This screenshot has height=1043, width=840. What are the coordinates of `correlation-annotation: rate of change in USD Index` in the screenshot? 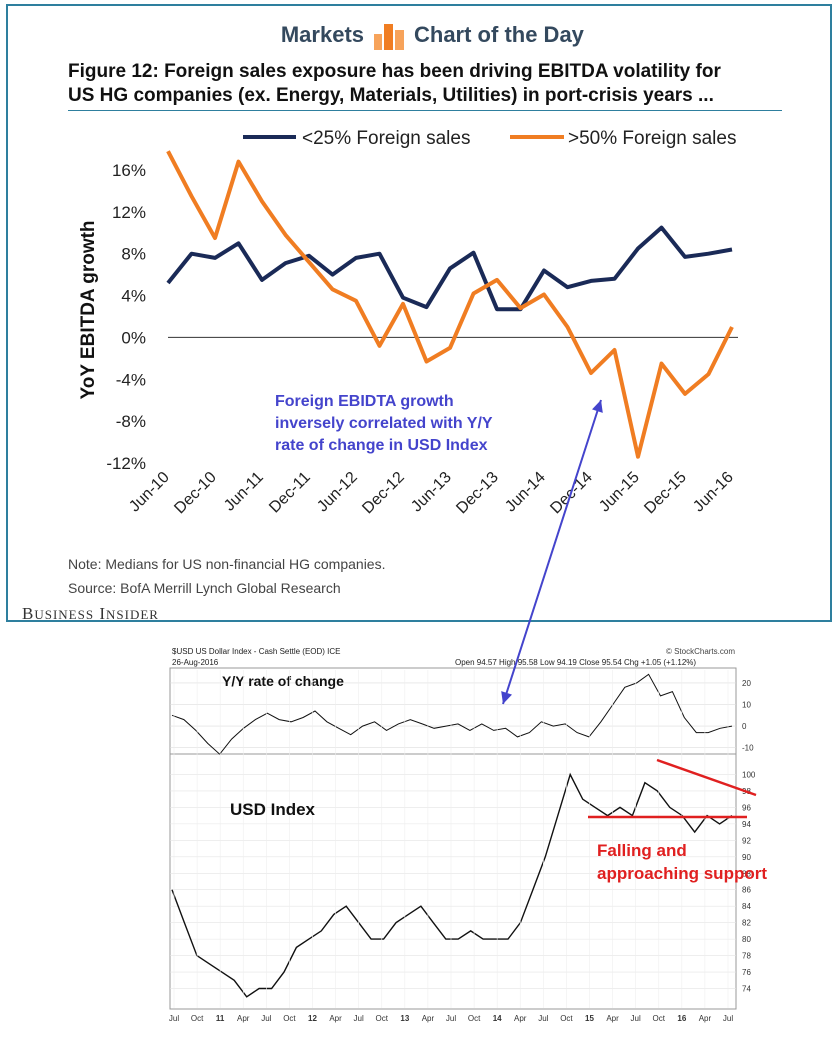 It's located at (381, 445).